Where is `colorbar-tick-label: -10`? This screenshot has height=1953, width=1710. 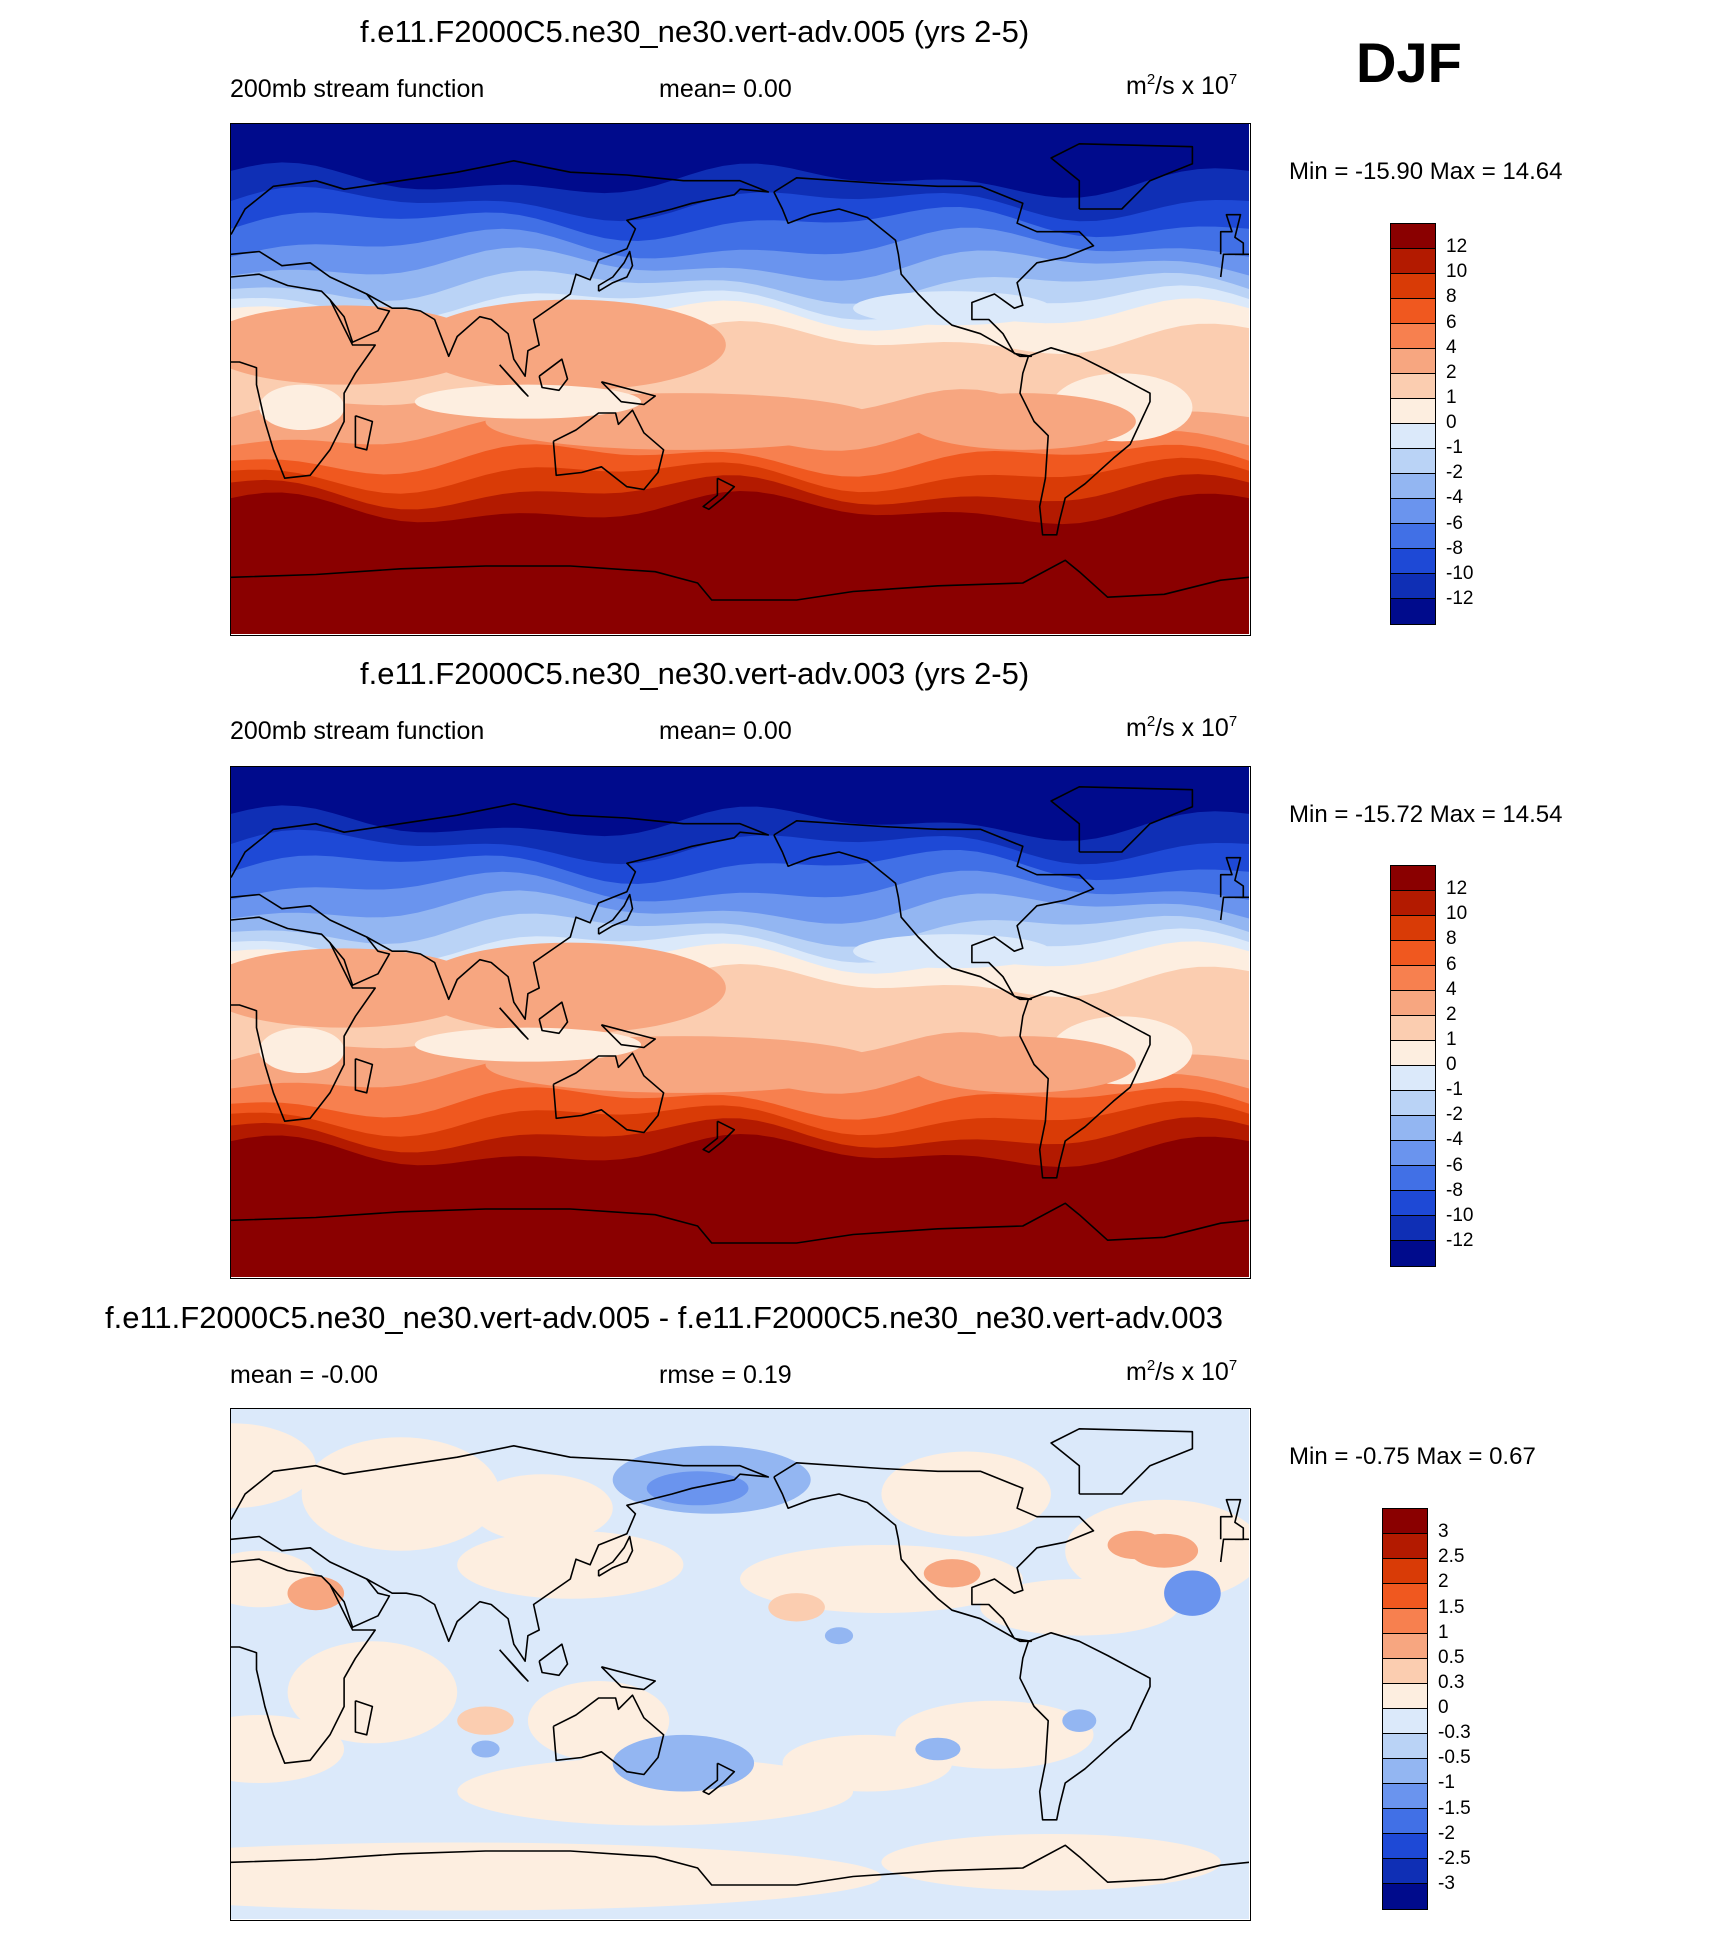
colorbar-tick-label: -10 is located at coordinates (1460, 1215).